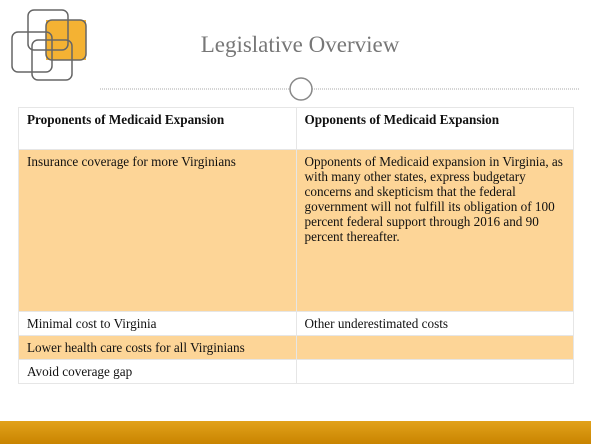 This screenshot has width=591, height=444. I want to click on row: Avoid coverage gap, so click(296, 371).